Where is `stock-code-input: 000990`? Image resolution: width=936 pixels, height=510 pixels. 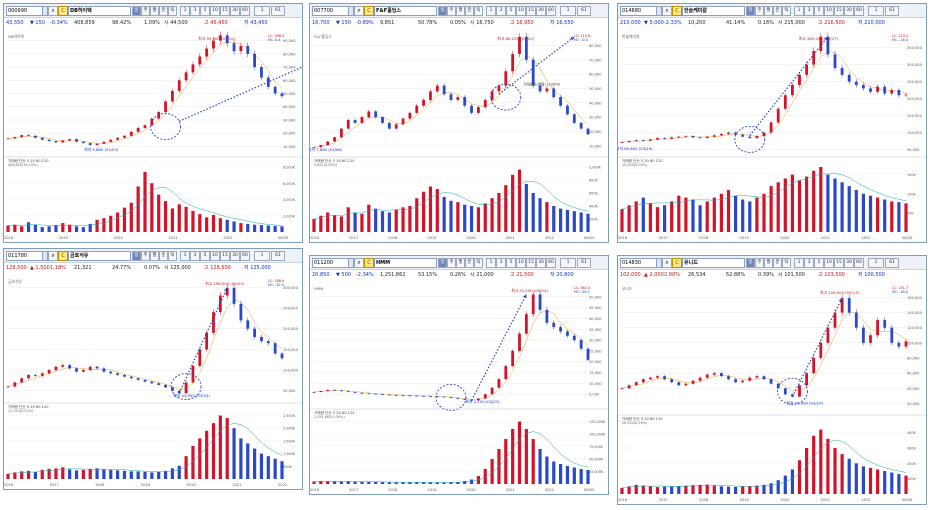 stock-code-input: 000990 is located at coordinates (24, 11).